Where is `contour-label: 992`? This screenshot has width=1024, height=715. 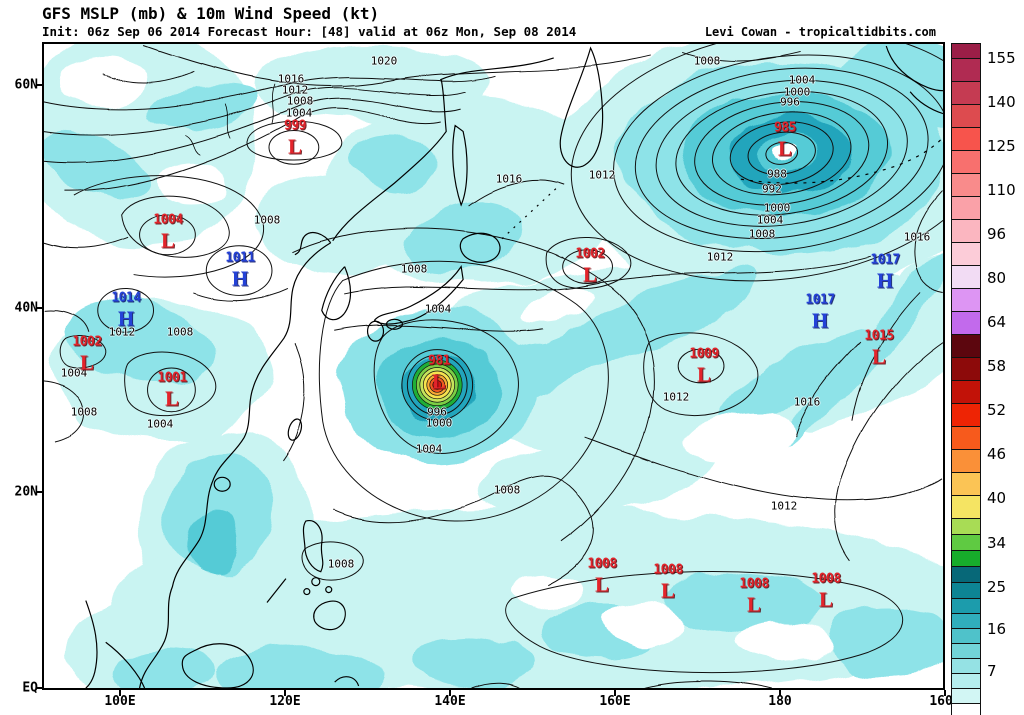
contour-label: 992 is located at coordinates (772, 189).